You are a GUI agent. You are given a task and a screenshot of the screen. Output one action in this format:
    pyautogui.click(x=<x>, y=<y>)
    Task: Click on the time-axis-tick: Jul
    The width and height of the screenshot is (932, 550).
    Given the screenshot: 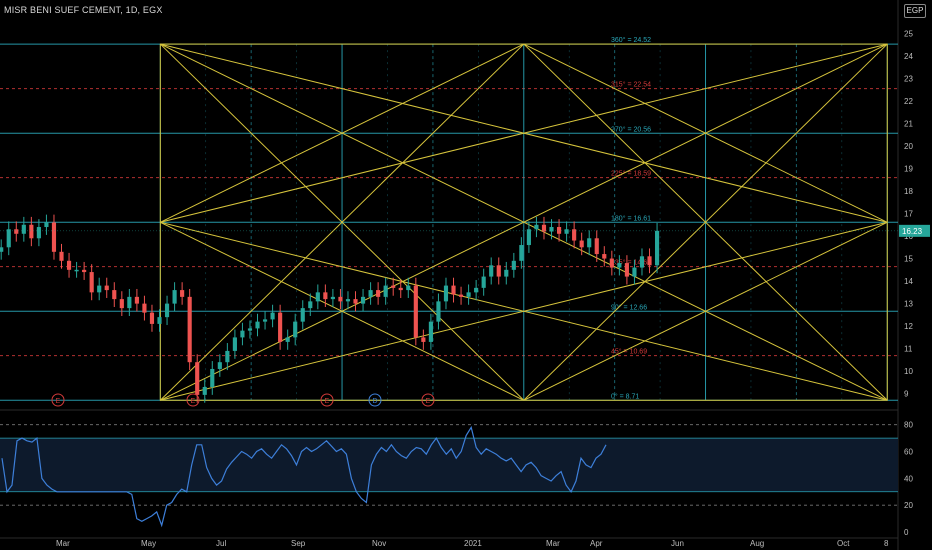 What is the action you would take?
    pyautogui.click(x=221, y=543)
    